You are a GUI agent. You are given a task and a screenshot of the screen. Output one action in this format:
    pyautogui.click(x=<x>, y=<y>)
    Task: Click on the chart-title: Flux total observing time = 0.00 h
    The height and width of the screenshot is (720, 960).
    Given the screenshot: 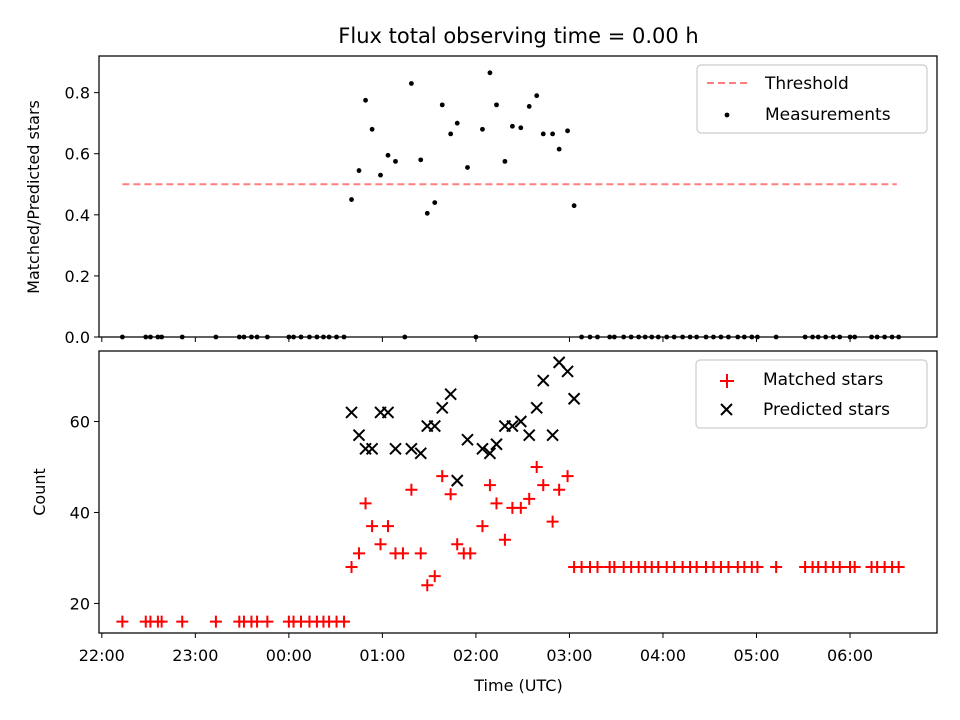 What is the action you would take?
    pyautogui.click(x=518, y=36)
    